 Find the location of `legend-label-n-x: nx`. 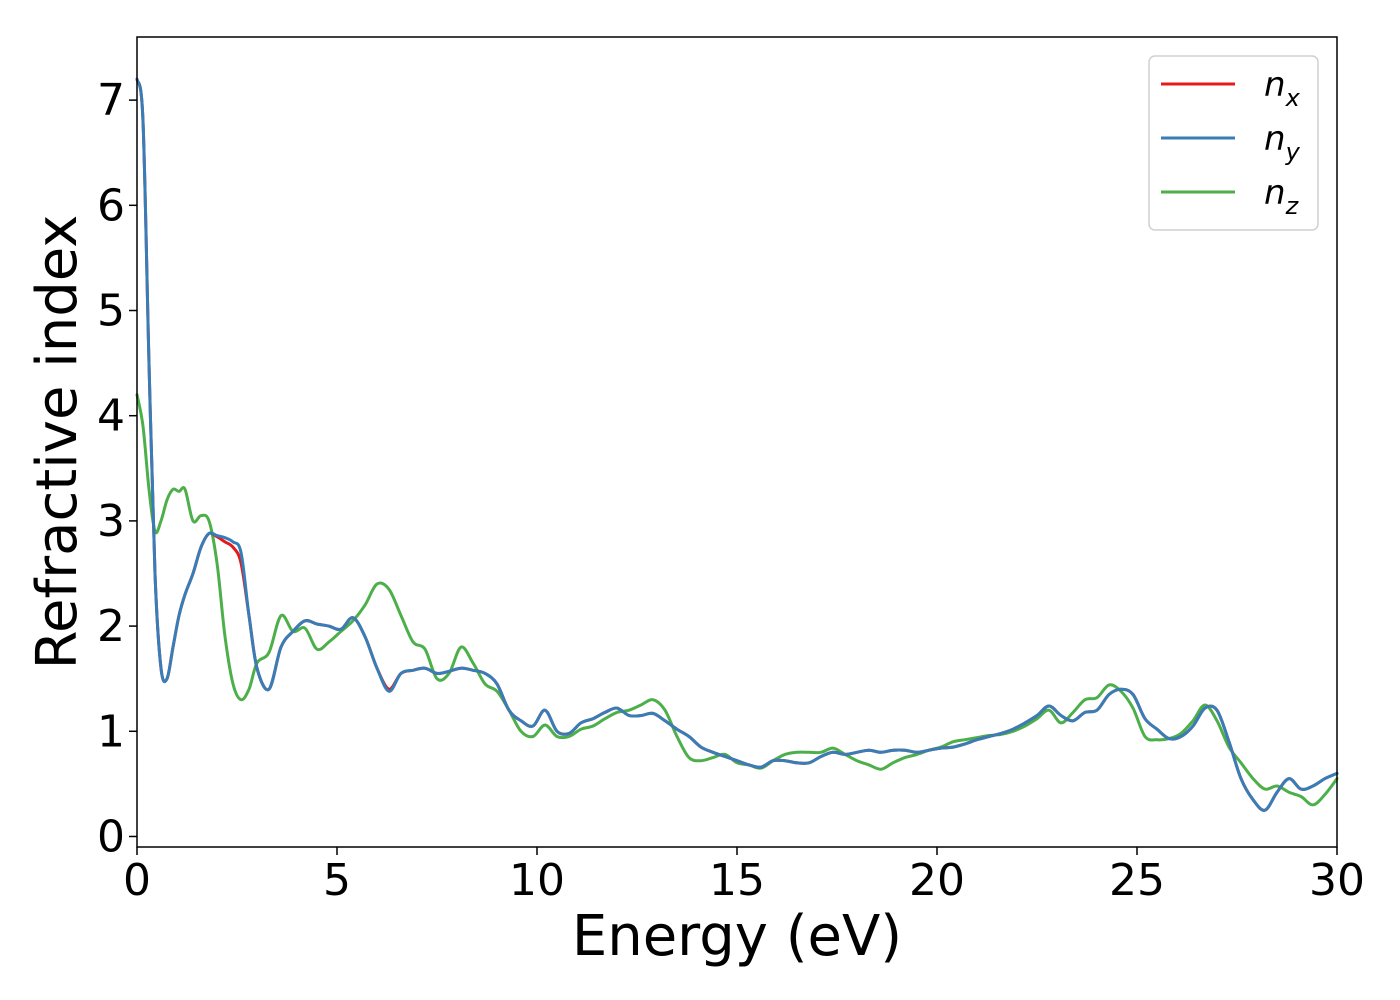

legend-label-n-x: nx is located at coordinates (1282, 88).